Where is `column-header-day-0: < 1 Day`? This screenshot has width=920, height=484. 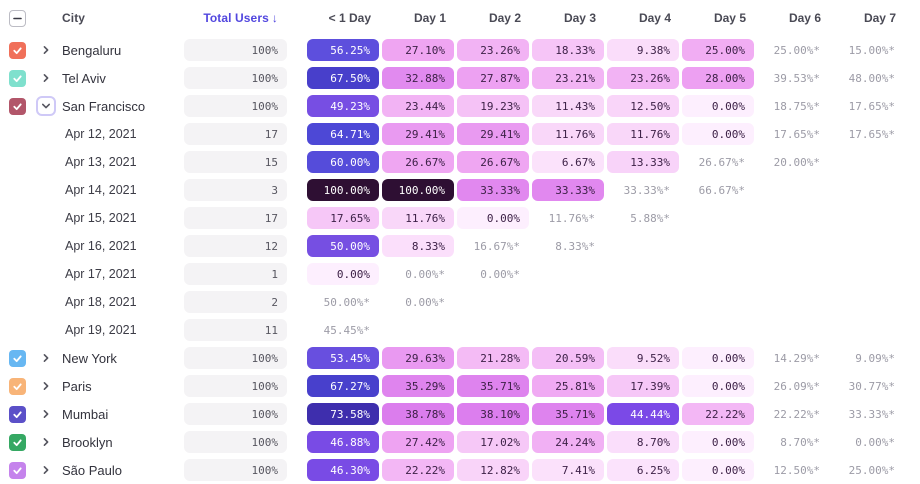
column-header-day-0: < 1 Day is located at coordinates (349, 18).